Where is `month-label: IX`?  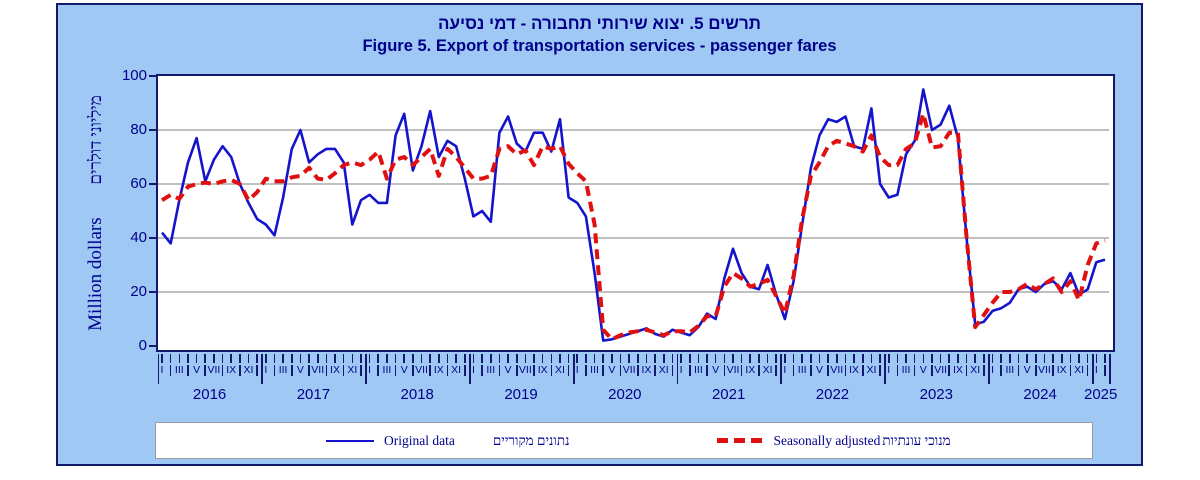
month-label: IX is located at coordinates (646, 370).